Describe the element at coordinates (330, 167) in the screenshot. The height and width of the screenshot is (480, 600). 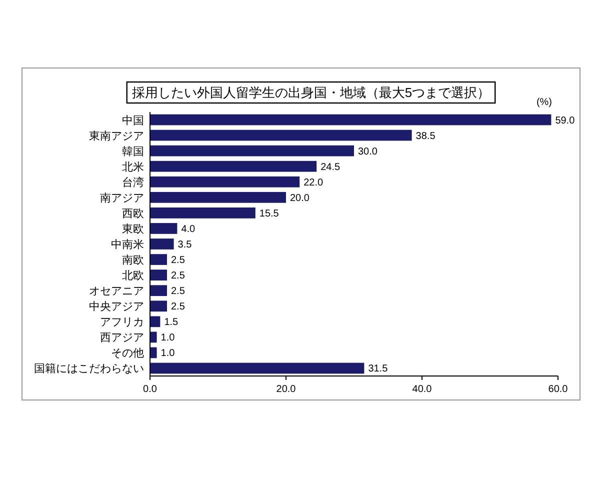
I see `data-label: 24.5` at that location.